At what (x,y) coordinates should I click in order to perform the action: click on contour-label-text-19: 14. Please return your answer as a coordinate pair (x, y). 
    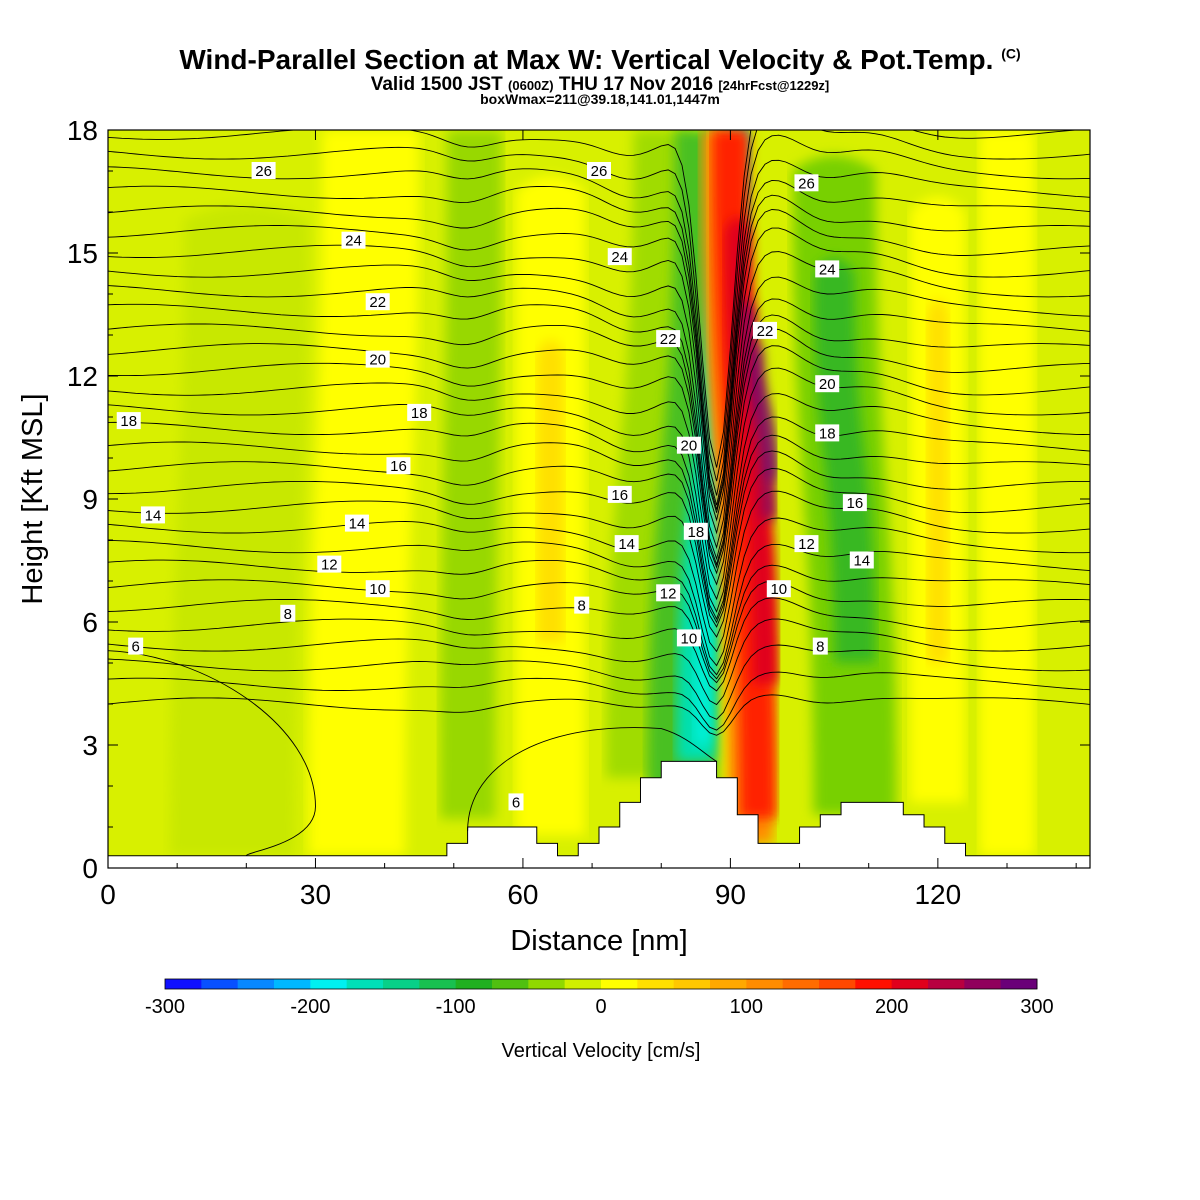
    Looking at the image, I should click on (153, 515).